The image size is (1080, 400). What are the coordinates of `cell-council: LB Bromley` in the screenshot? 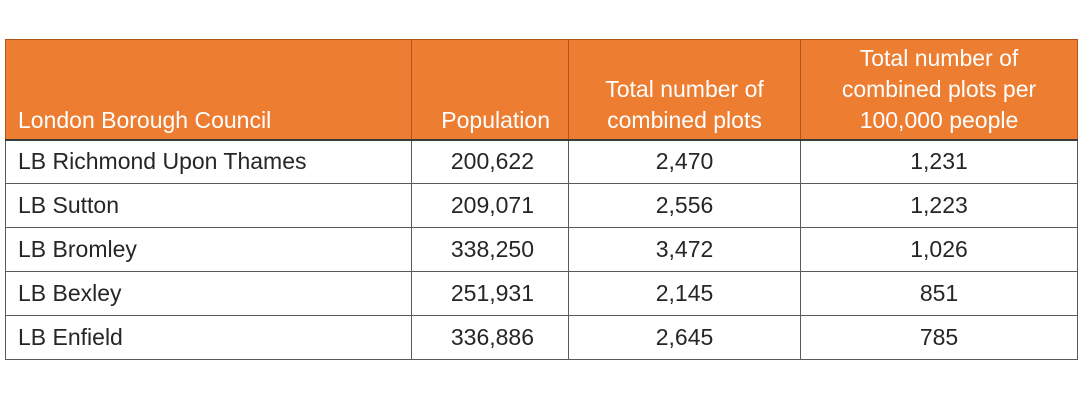 It's located at (208, 249).